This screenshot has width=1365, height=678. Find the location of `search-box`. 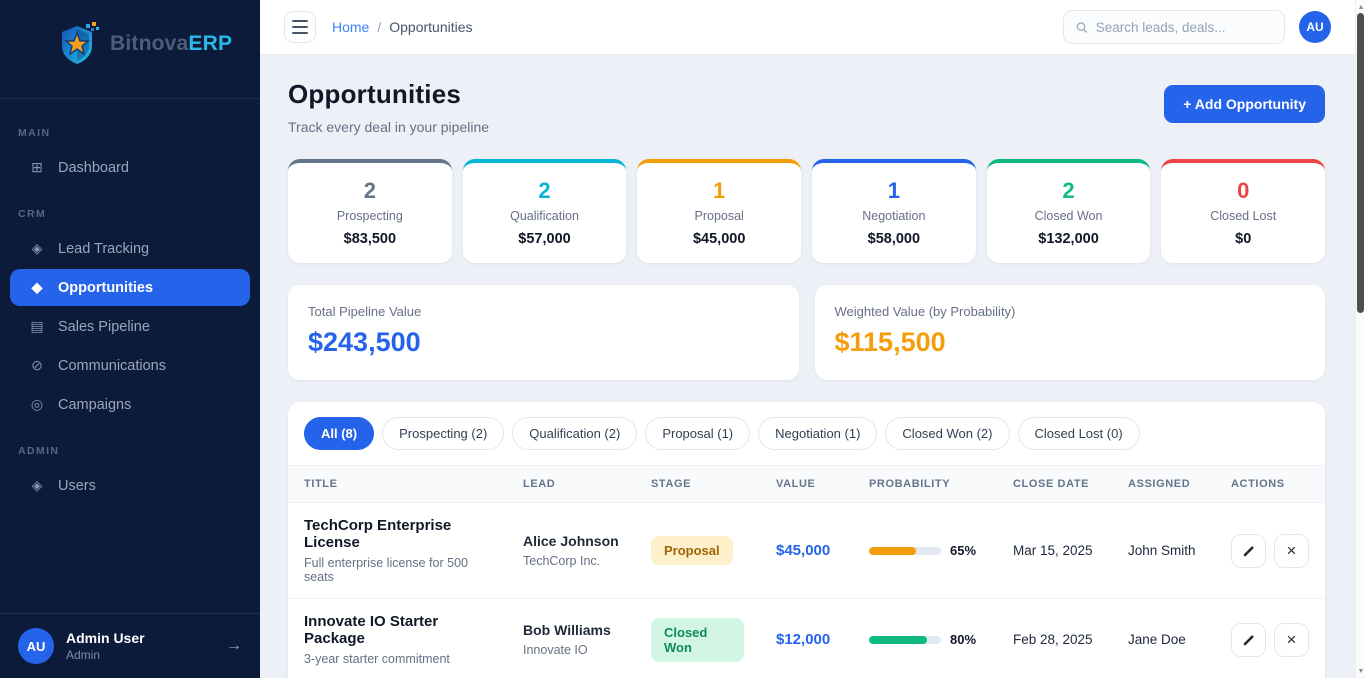

search-box is located at coordinates (1174, 27).